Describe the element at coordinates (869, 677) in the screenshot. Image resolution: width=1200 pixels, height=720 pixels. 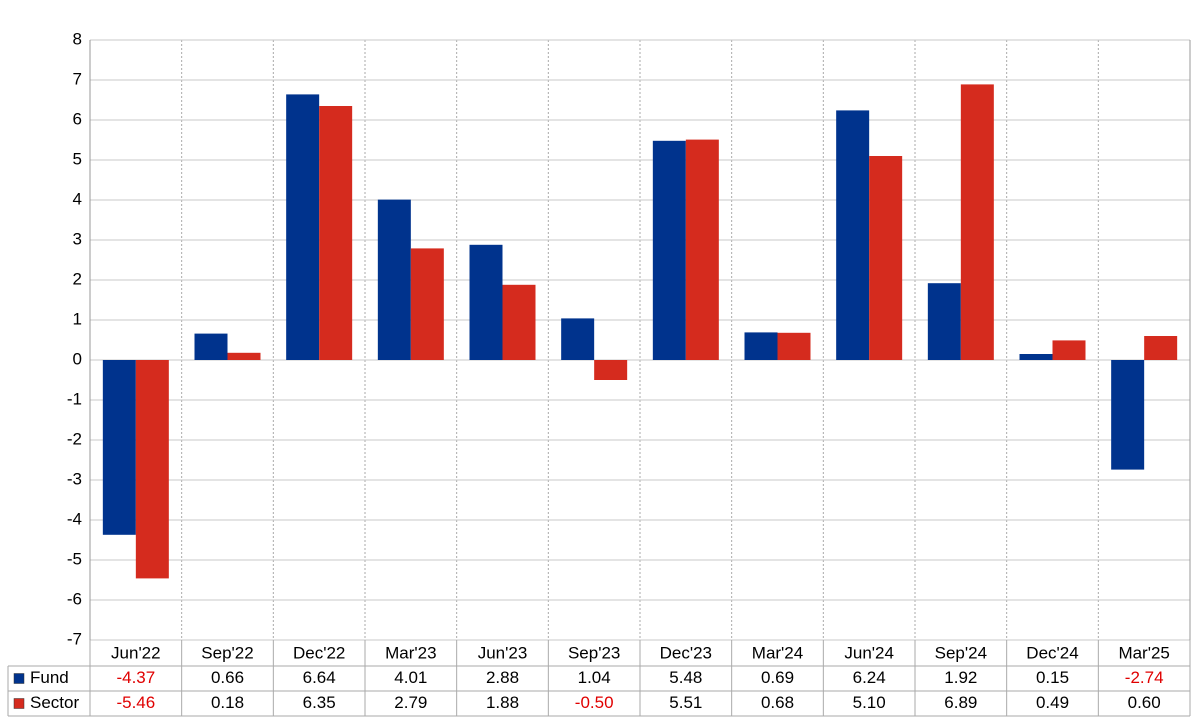
I see `table-value: 6.24` at that location.